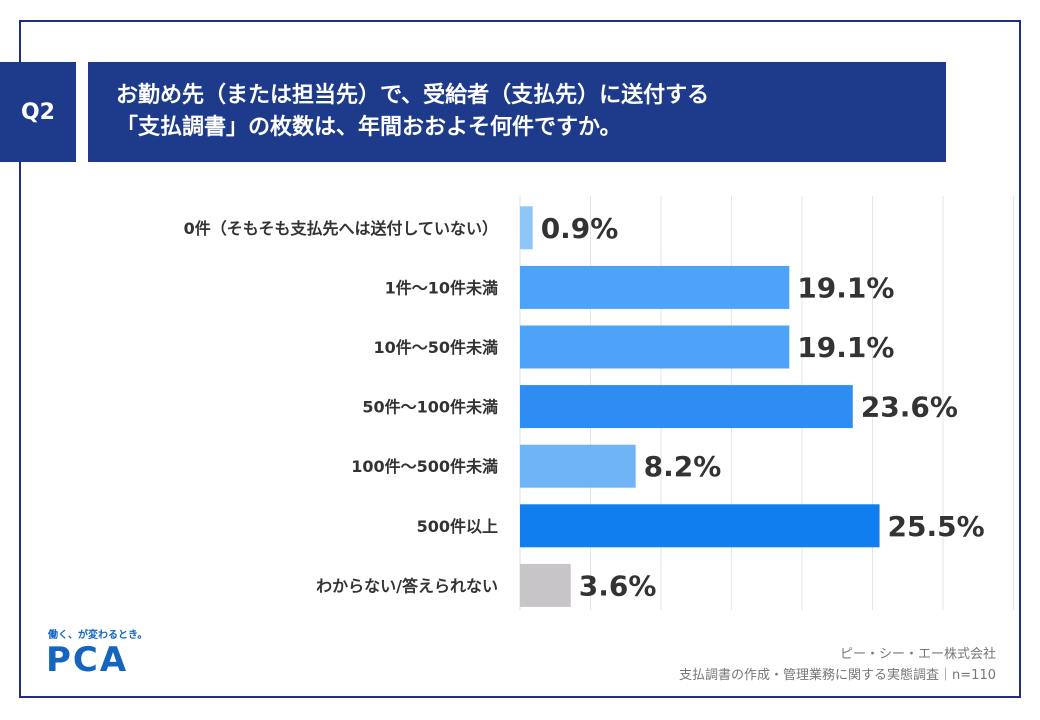  Describe the element at coordinates (837, 665) in the screenshot. I see `source-note: ピー・シー・エー株式会社 支払調書の作成・管理業務に関する実態調査｜n=110` at that location.